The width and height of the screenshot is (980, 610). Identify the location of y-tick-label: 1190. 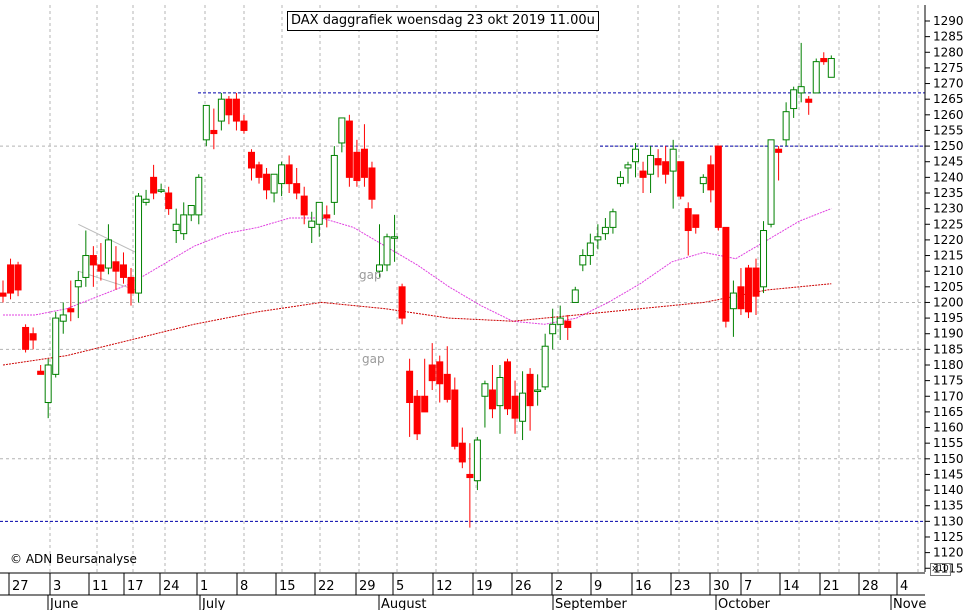
(948, 334).